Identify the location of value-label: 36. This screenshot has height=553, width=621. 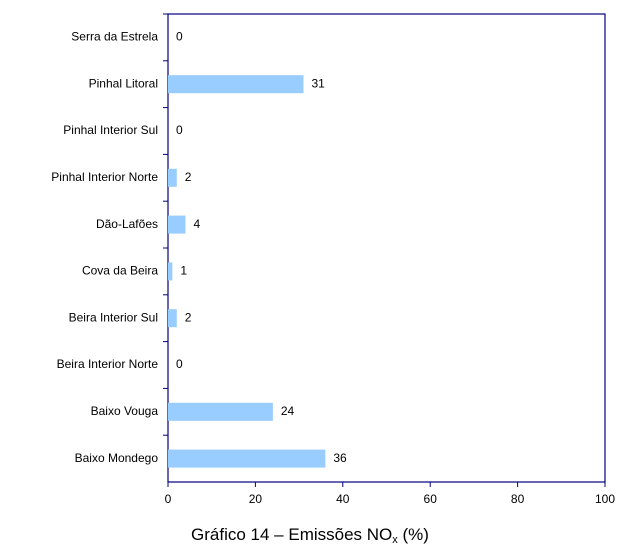
(340, 458).